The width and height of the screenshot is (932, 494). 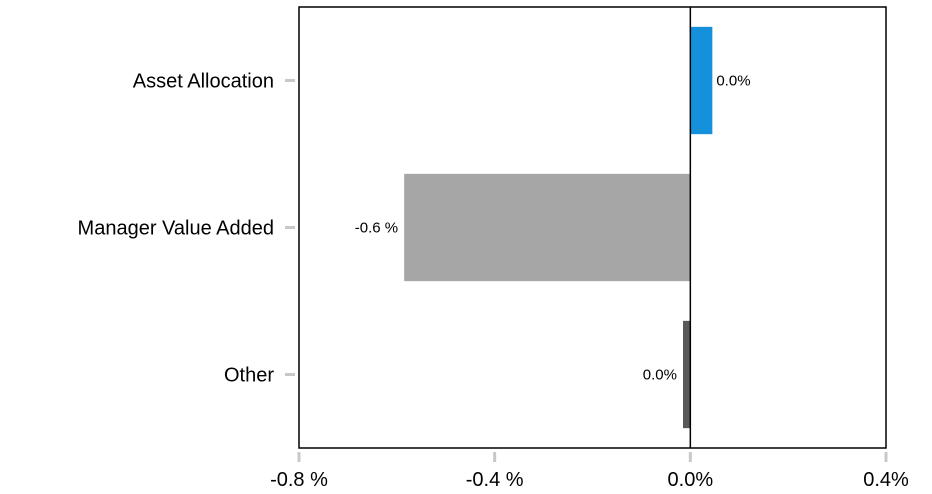 What do you see at coordinates (886, 480) in the screenshot?
I see `x-tick-label: 0.4%` at bounding box center [886, 480].